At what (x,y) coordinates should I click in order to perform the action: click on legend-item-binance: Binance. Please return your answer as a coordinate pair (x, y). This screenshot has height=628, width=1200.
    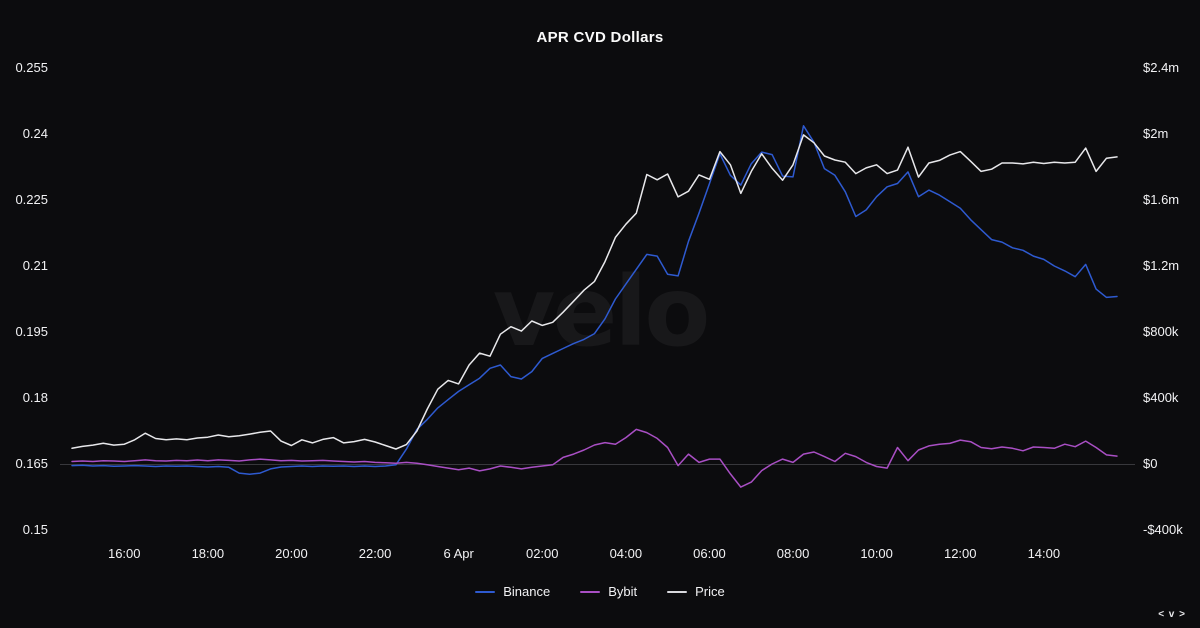
    Looking at the image, I should click on (512, 591).